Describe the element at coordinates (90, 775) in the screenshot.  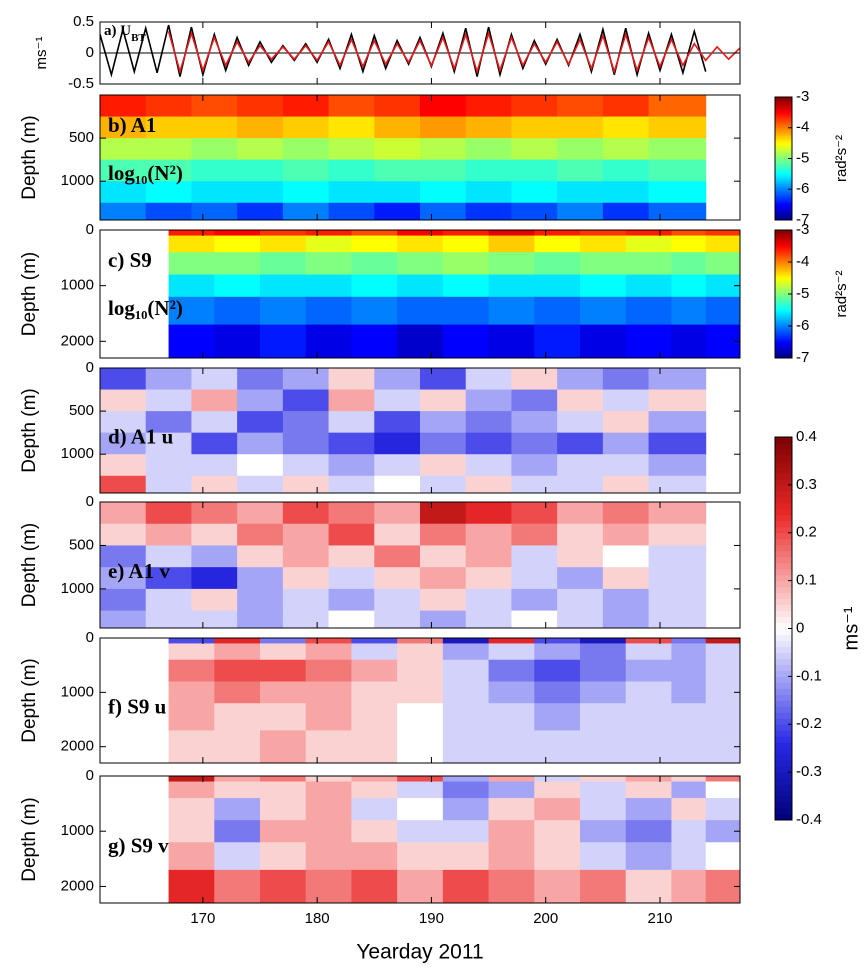
I see `y-tick-label: 0` at that location.